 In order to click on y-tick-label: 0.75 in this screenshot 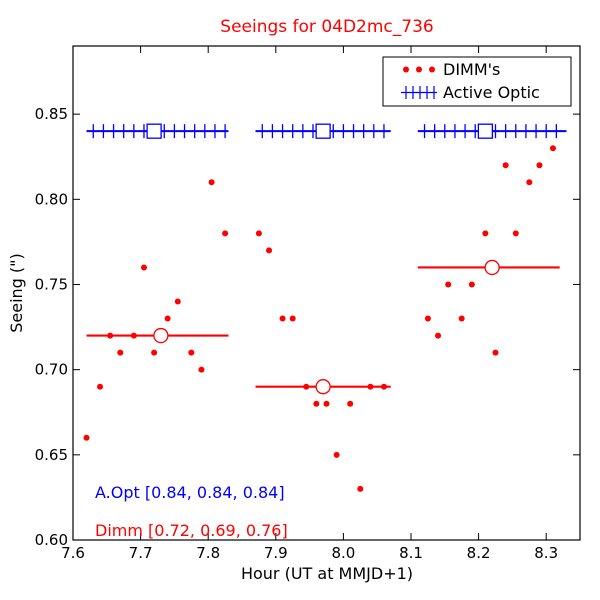, I will do `click(51, 284)`.